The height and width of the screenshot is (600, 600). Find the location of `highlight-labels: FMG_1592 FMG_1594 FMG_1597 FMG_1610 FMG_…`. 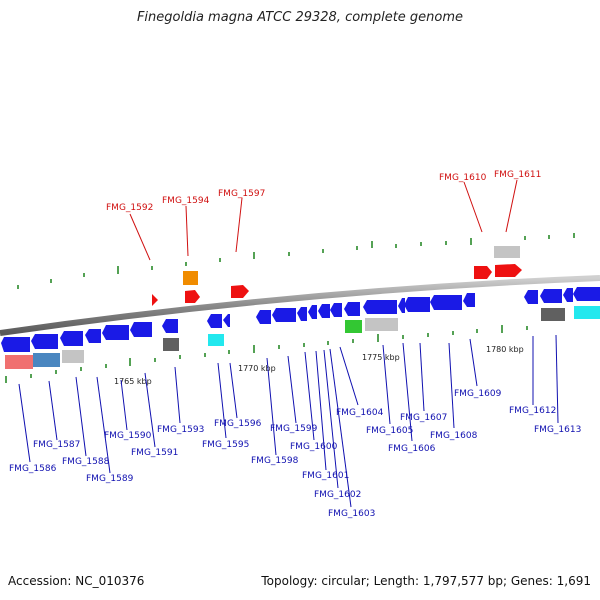

highlight-labels: FMG_1592 FMG_1594 FMG_1597 FMG_1610 FMG_… is located at coordinates (323, 191).